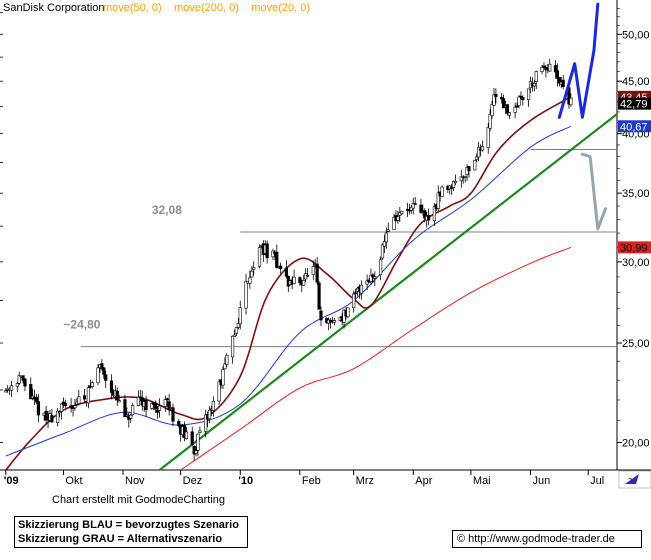 Image resolution: width=651 pixels, height=560 pixels. I want to click on last-value-label: 30,99, so click(634, 248).